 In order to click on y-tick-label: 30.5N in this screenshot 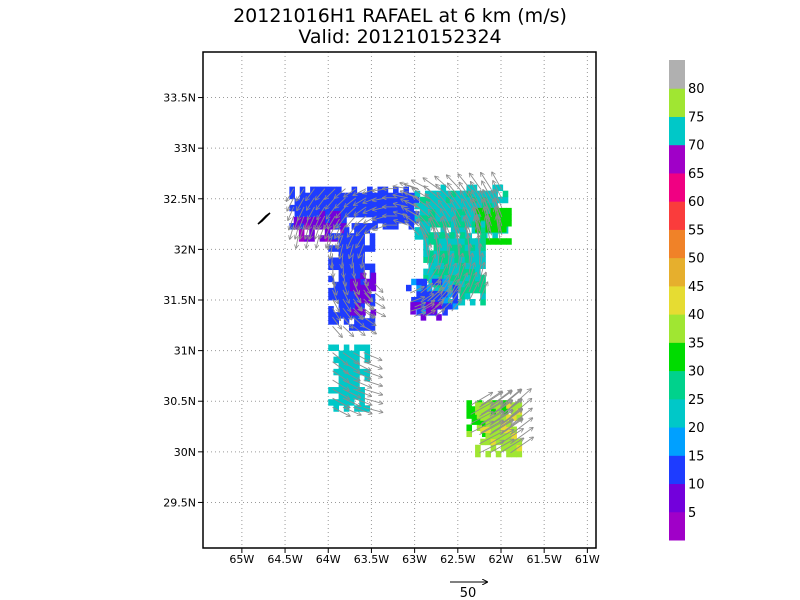, I will do `click(179, 401)`.